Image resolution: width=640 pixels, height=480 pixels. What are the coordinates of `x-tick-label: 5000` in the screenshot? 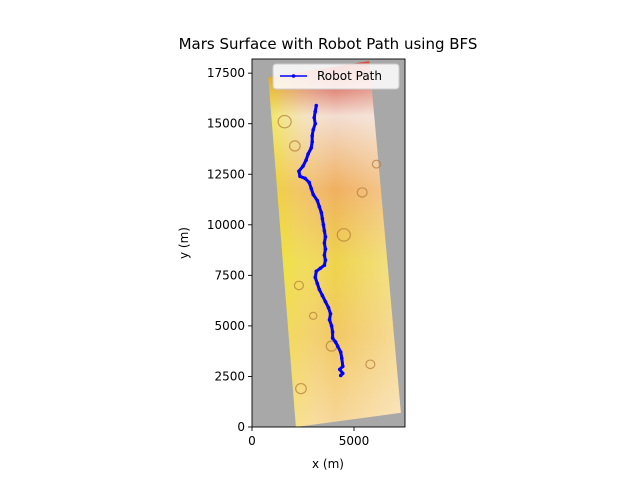 It's located at (354, 441).